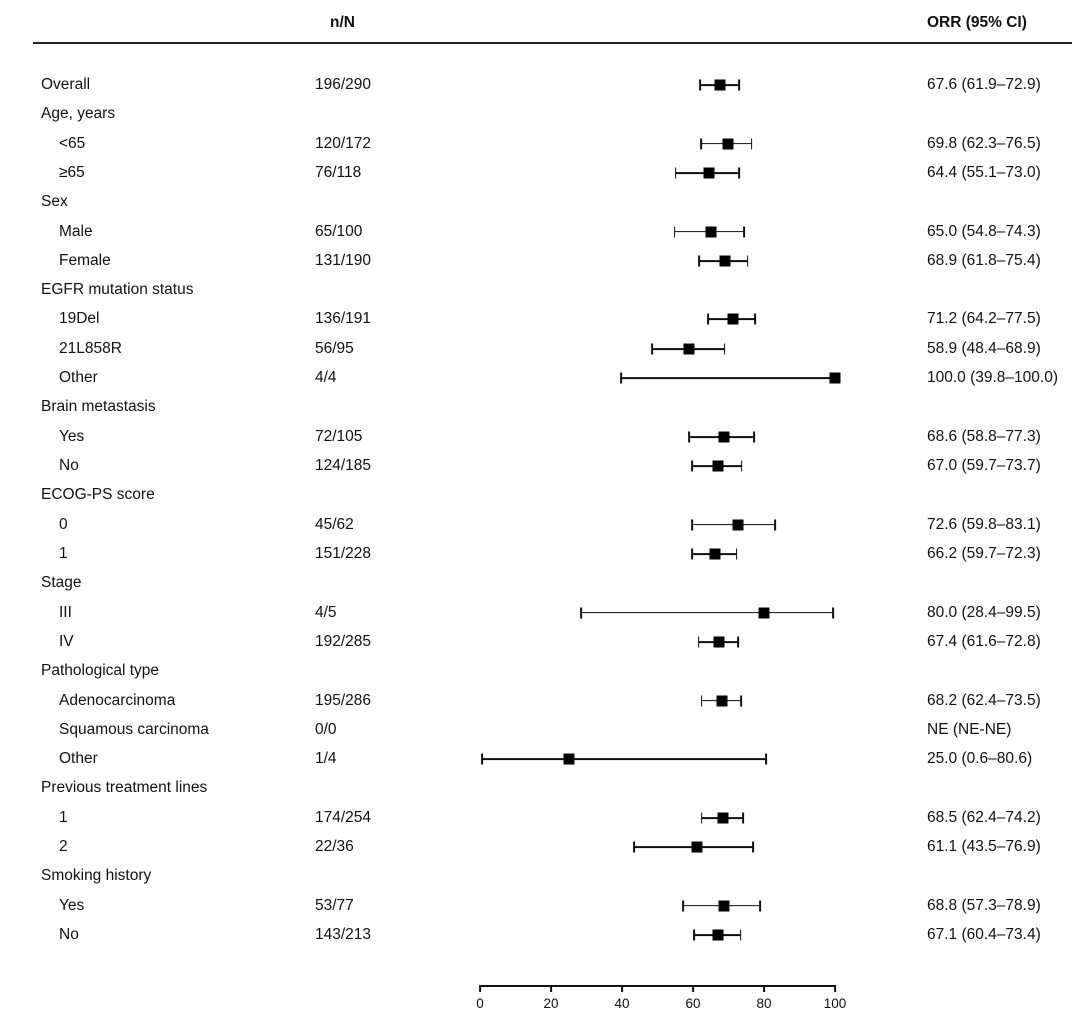 This screenshot has height=1025, width=1080. What do you see at coordinates (117, 290) in the screenshot?
I see `subgroup-header-label: EGFR mutation status` at bounding box center [117, 290].